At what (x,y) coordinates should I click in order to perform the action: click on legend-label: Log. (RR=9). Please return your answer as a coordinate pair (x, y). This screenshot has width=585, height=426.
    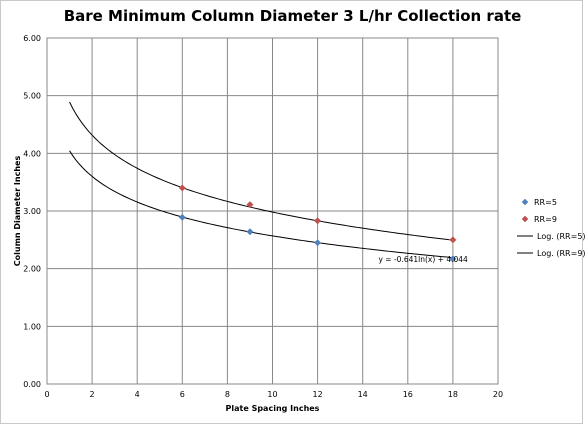
    Looking at the image, I should click on (561, 253).